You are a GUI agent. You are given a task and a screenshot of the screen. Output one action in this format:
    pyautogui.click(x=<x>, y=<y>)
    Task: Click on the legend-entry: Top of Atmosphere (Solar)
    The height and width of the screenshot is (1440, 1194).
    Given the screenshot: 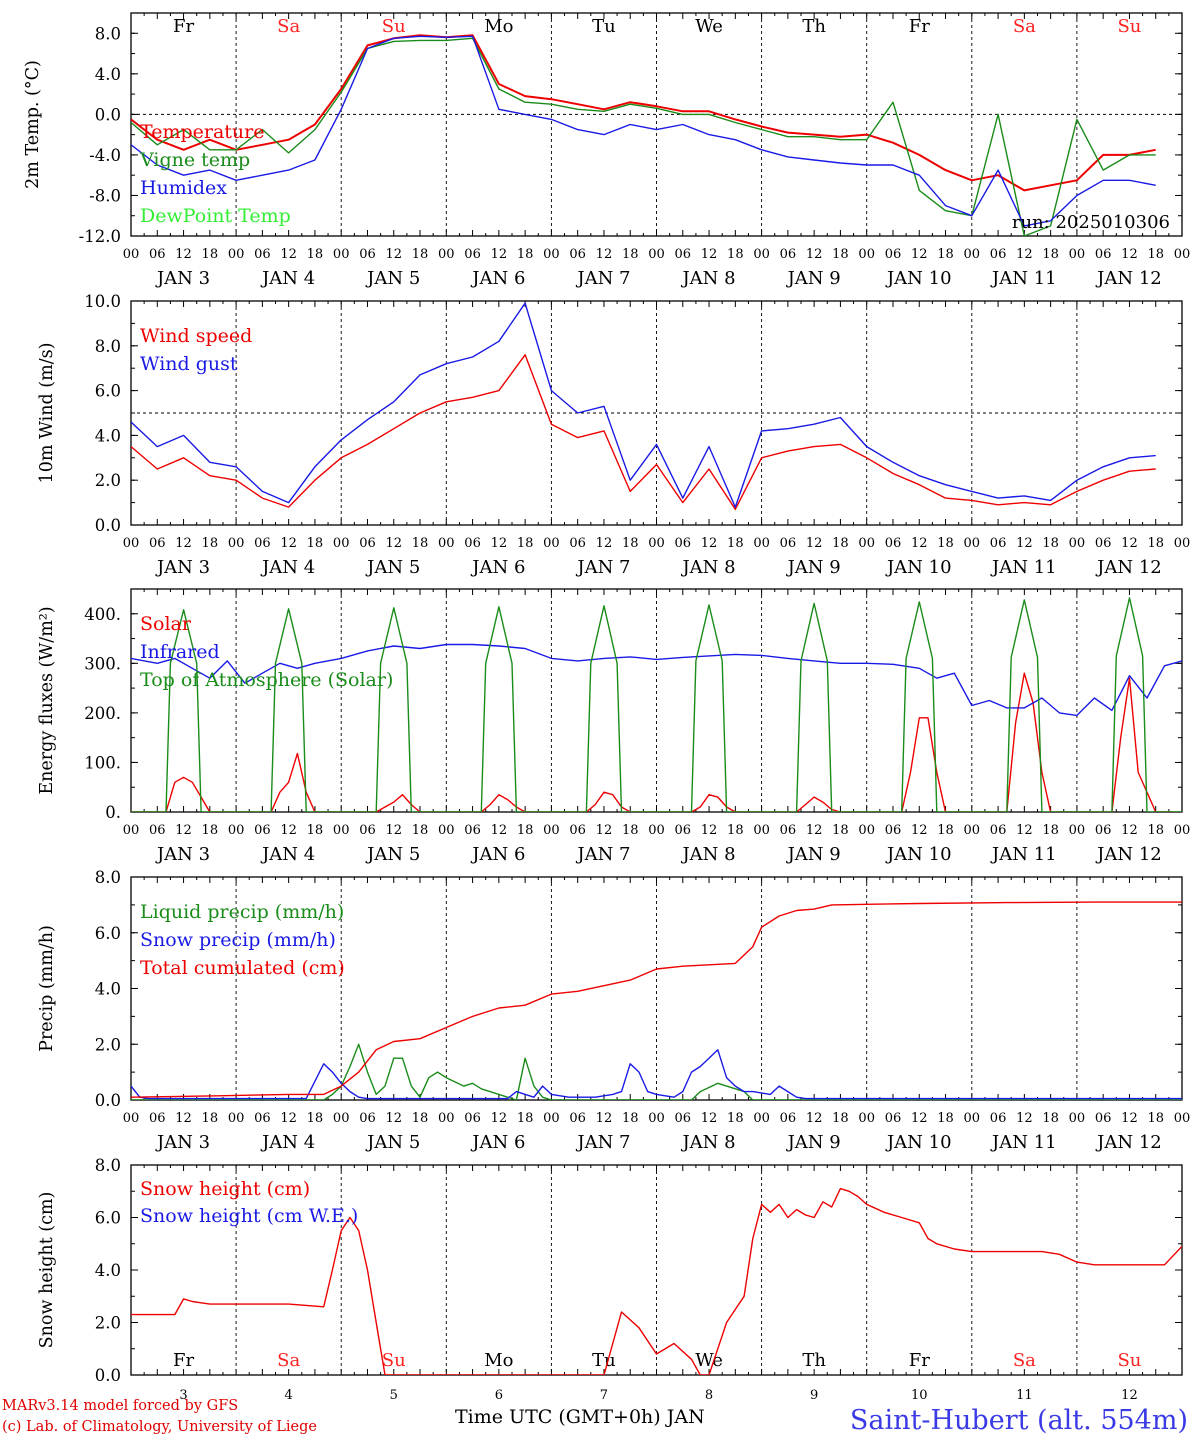 What is the action you would take?
    pyautogui.click(x=266, y=680)
    